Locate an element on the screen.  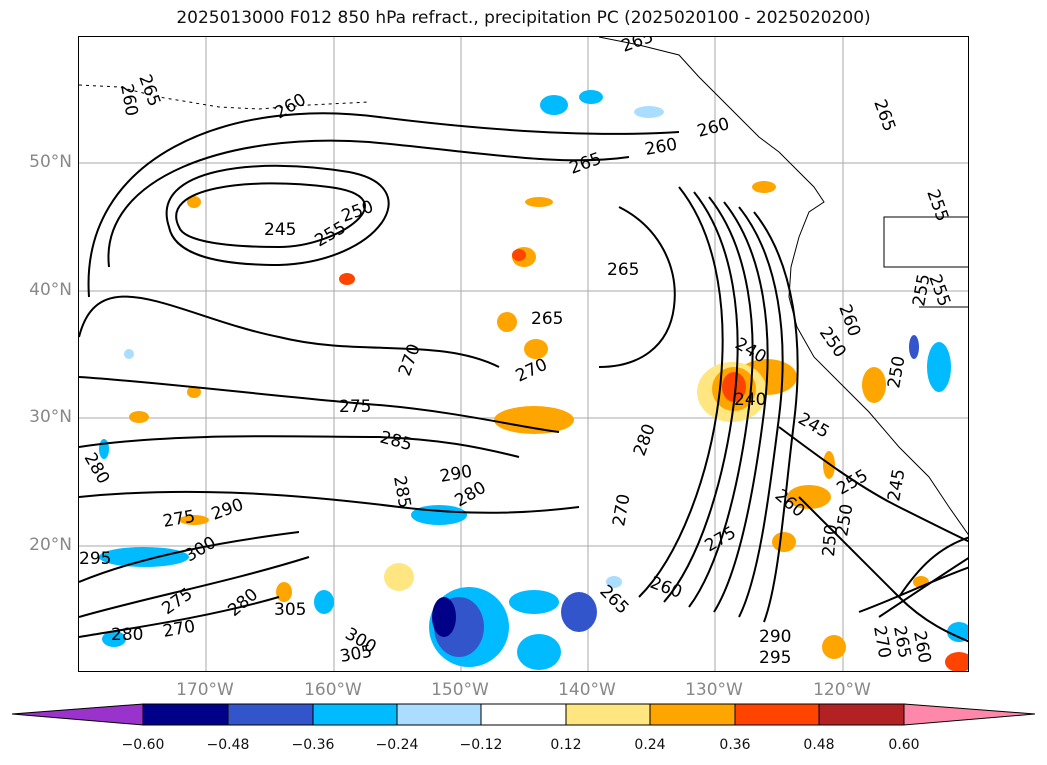
lon-label-170w: 170°W is located at coordinates (205, 690).